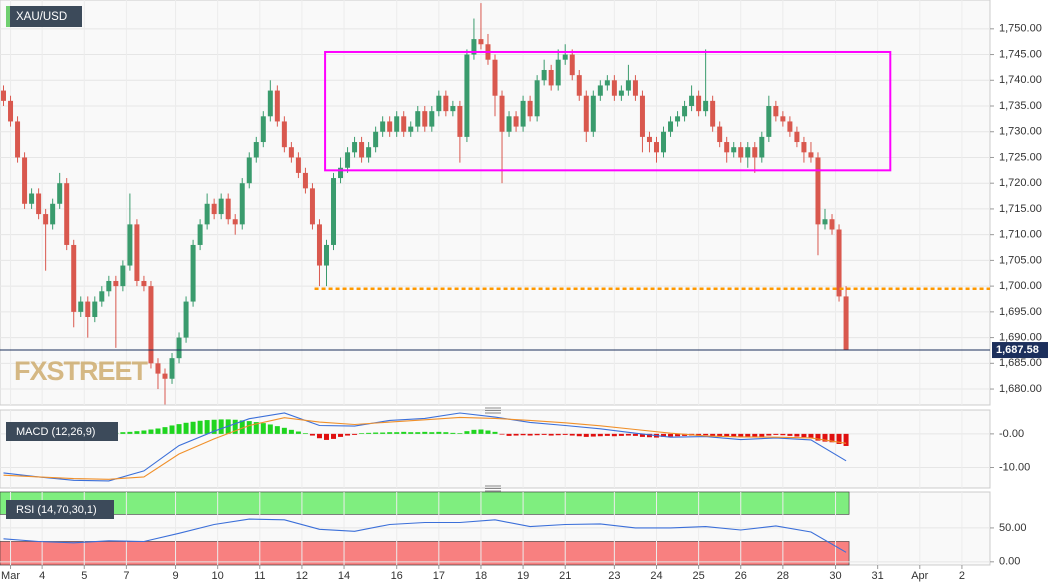 The image size is (1060, 587). I want to click on x-tick-label: 26, so click(741, 576).